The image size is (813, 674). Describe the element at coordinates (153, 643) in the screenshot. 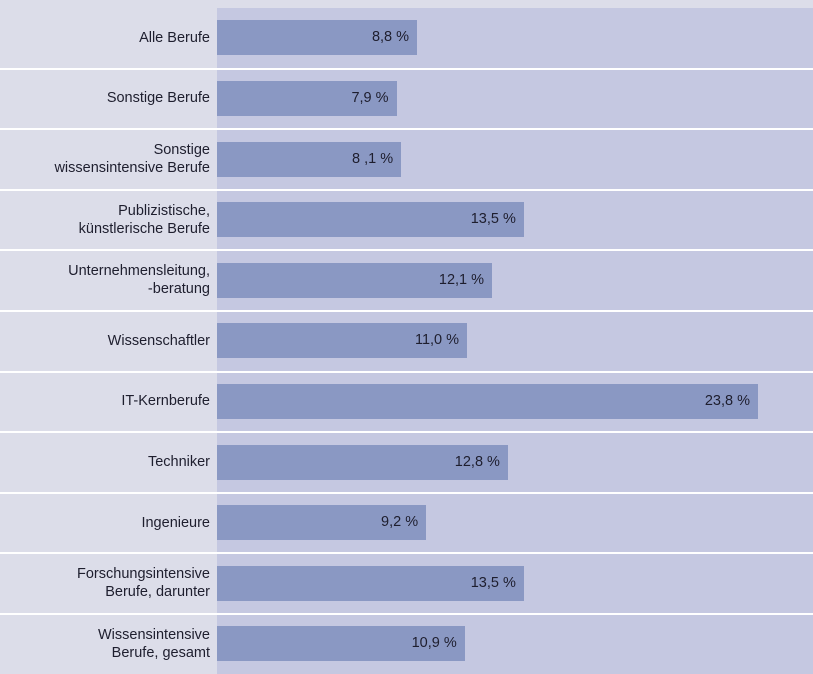

I see `category-label: Wissensintensive Berufe, gesamt` at that location.